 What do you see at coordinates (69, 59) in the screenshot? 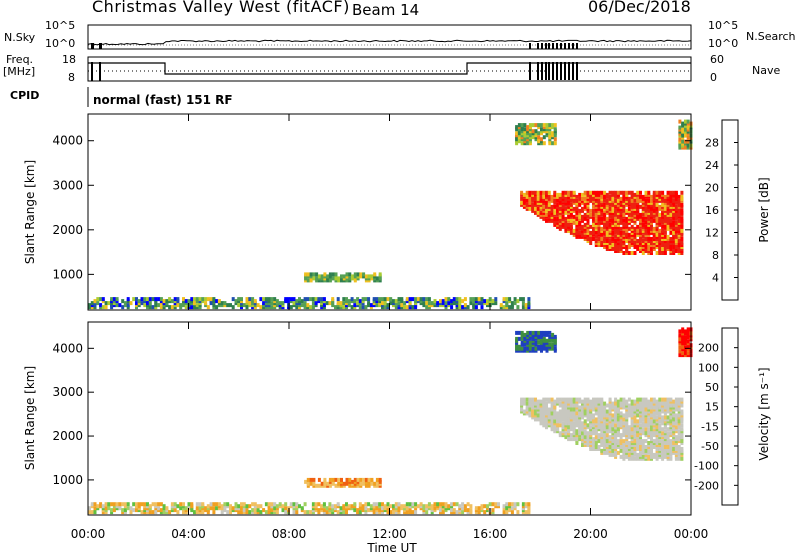
I see `freq-tick-top: 18` at bounding box center [69, 59].